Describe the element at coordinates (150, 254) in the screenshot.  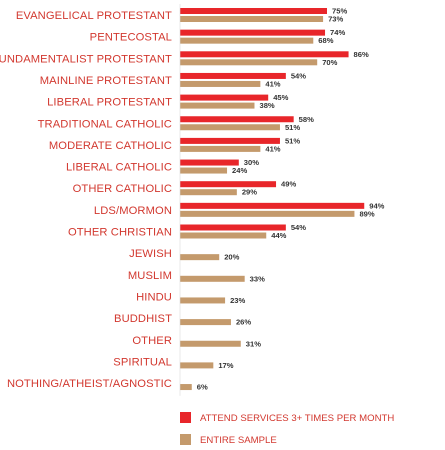
I see `category-label: JEWISH` at that location.